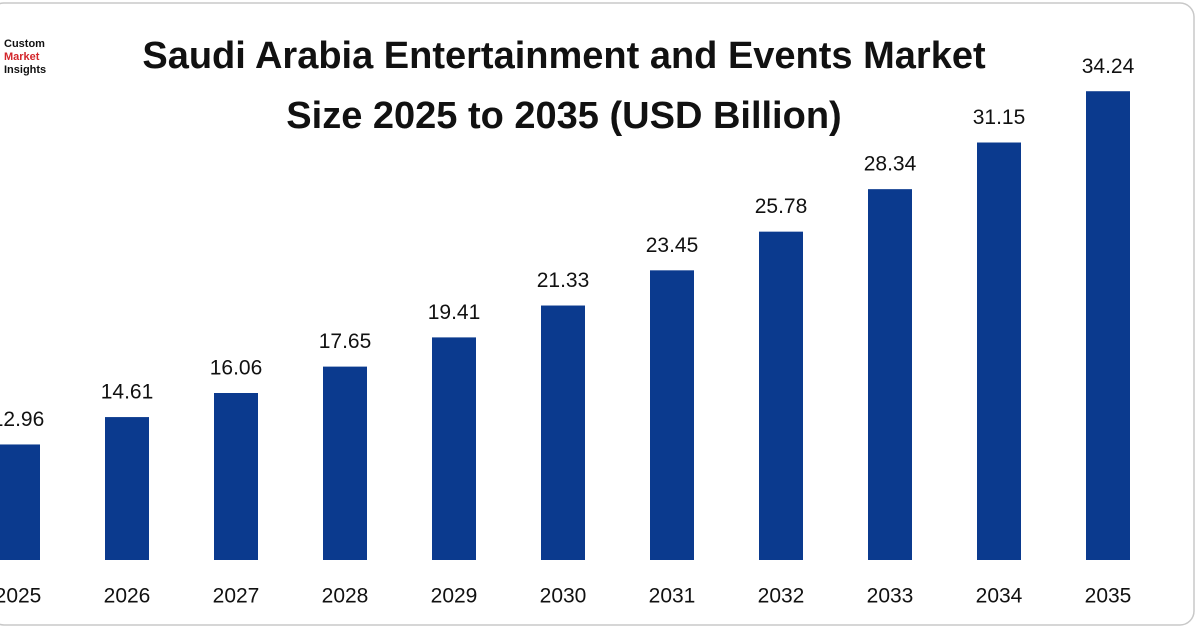 The width and height of the screenshot is (1200, 630). What do you see at coordinates (127, 392) in the screenshot?
I see `data-label: 14.61` at bounding box center [127, 392].